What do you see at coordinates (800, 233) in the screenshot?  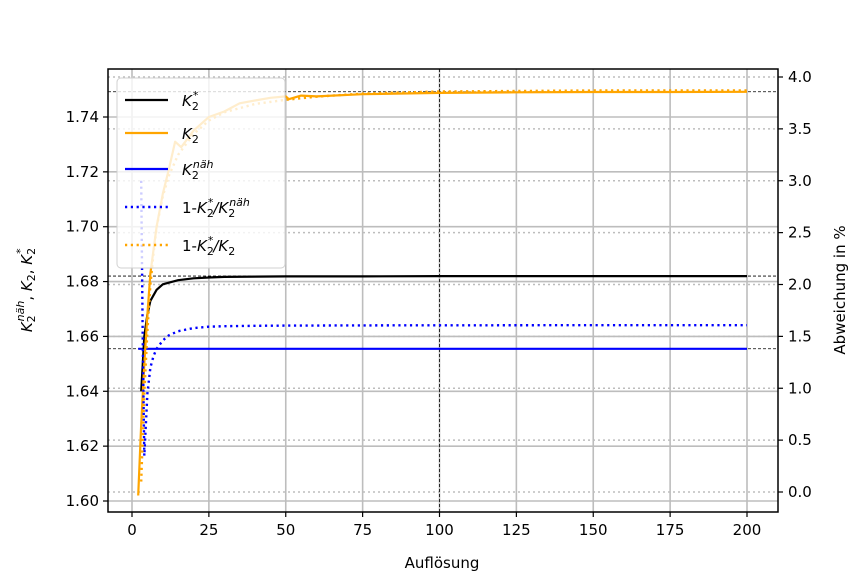 I see `y-right-tick-label: 2.5` at bounding box center [800, 233].